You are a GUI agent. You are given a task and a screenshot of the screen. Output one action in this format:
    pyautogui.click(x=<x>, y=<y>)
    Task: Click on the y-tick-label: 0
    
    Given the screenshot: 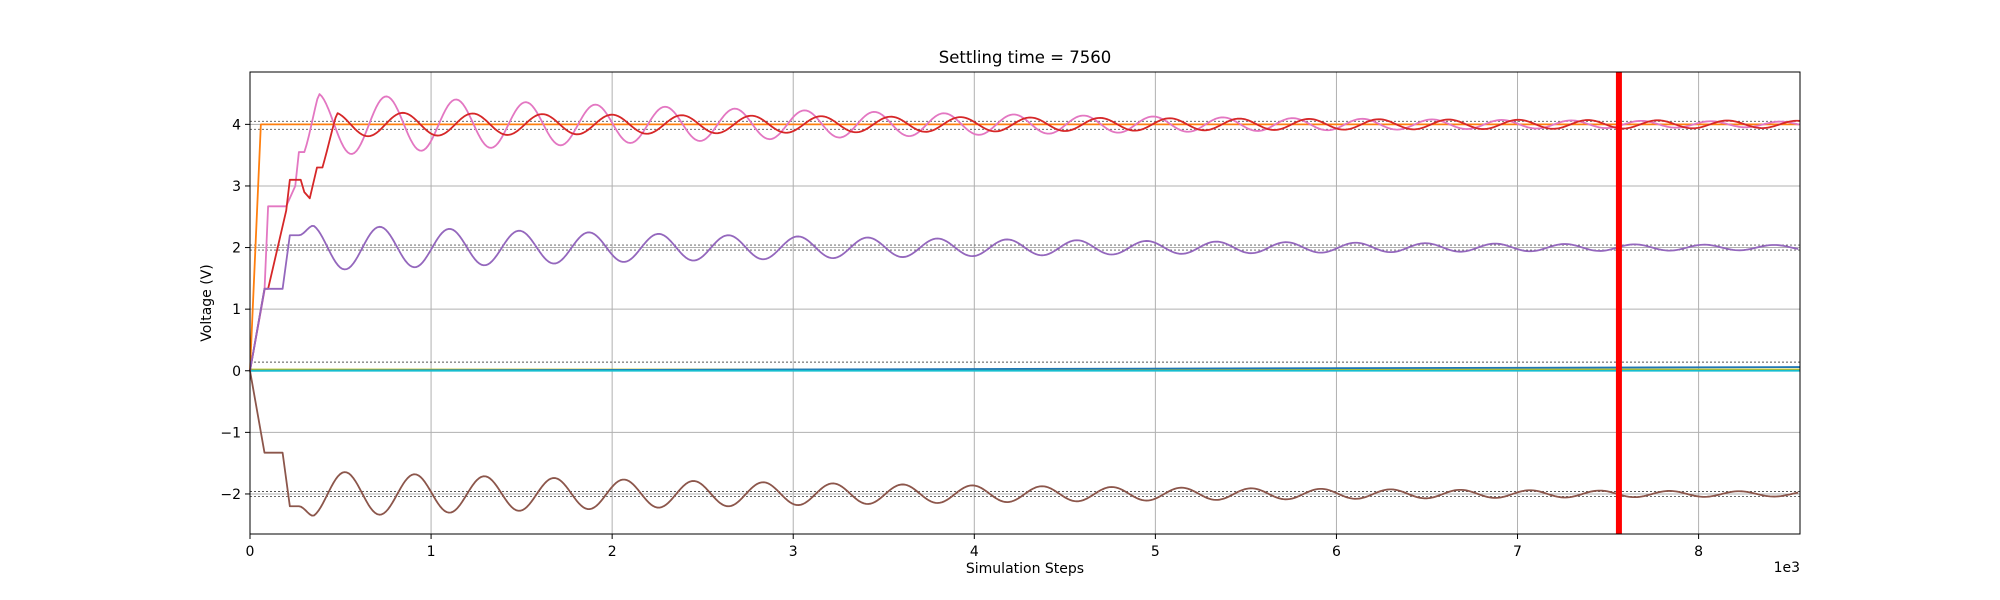 What is the action you would take?
    pyautogui.click(x=236, y=372)
    